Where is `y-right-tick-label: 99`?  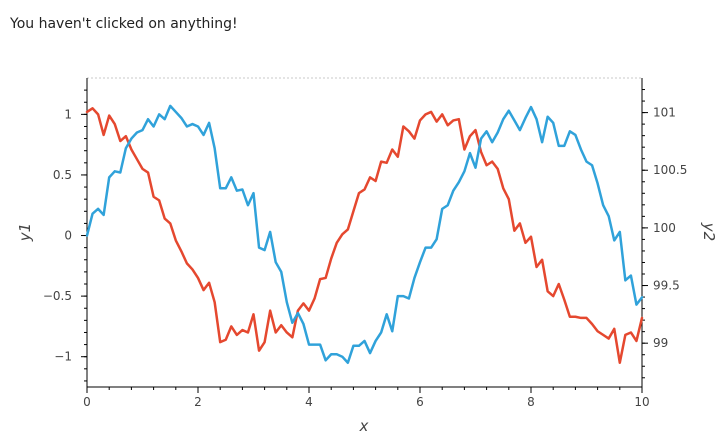 y-right-tick-label: 99 is located at coordinates (660, 343).